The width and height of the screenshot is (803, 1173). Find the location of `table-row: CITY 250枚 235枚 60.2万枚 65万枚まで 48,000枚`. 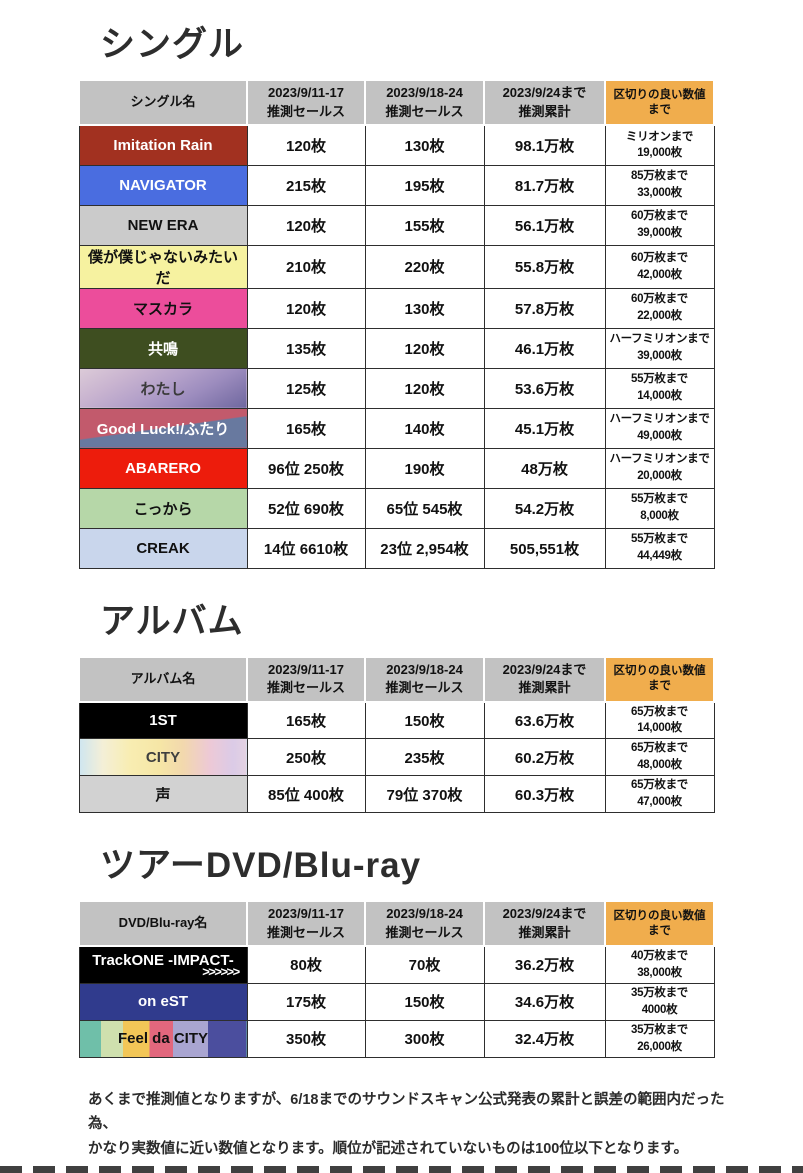

table-row: CITY 250枚 235枚 60.2万枚 65万枚まで 48,000枚 is located at coordinates (396, 757).